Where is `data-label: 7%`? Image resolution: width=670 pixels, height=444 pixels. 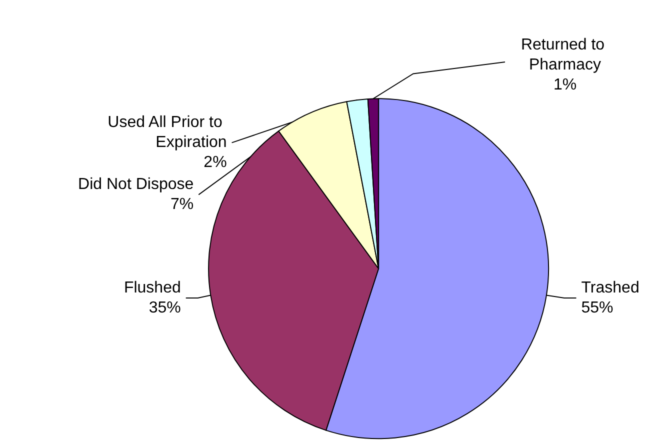
data-label: 7% is located at coordinates (182, 205).